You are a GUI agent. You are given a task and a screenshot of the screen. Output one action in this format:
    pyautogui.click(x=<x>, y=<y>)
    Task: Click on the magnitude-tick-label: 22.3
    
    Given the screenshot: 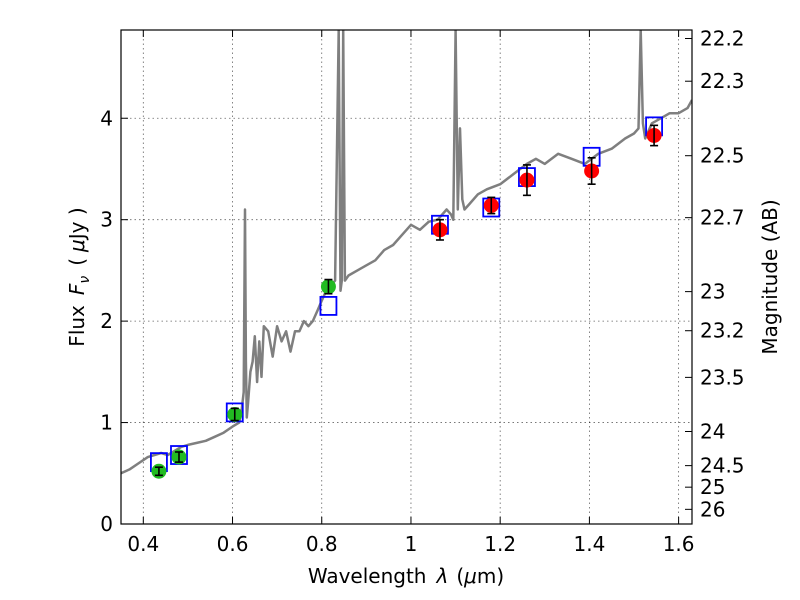 What is the action you would take?
    pyautogui.click(x=722, y=81)
    